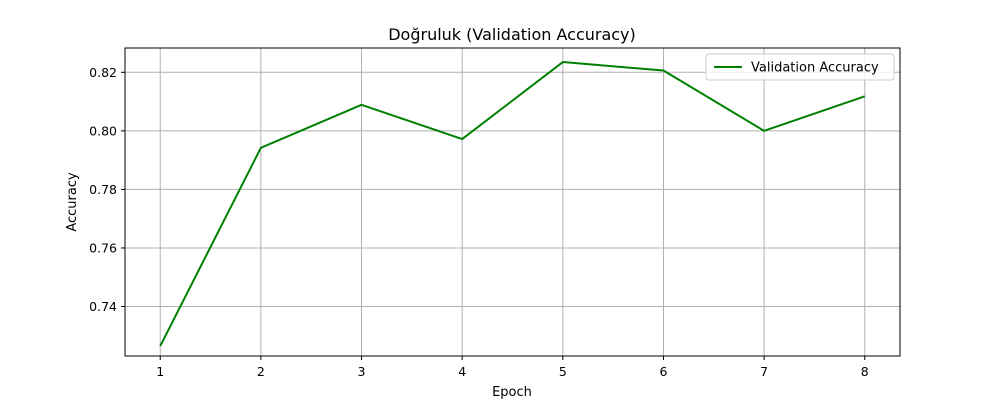 This screenshot has width=1000, height=400. What do you see at coordinates (72, 202) in the screenshot?
I see `y-axis-label: Accuracy` at bounding box center [72, 202].